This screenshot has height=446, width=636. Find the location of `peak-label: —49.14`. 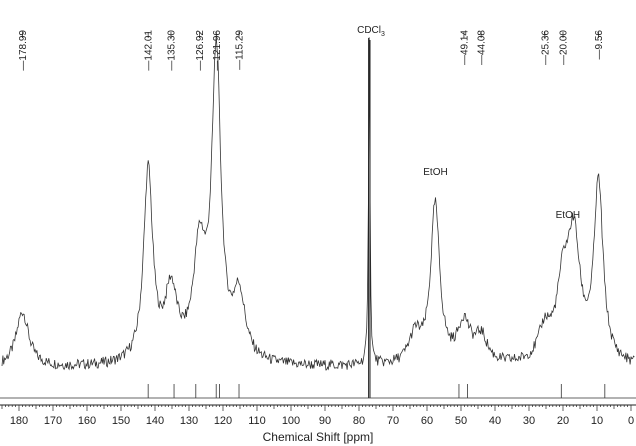

peak-label: —49.14 is located at coordinates (464, 47).